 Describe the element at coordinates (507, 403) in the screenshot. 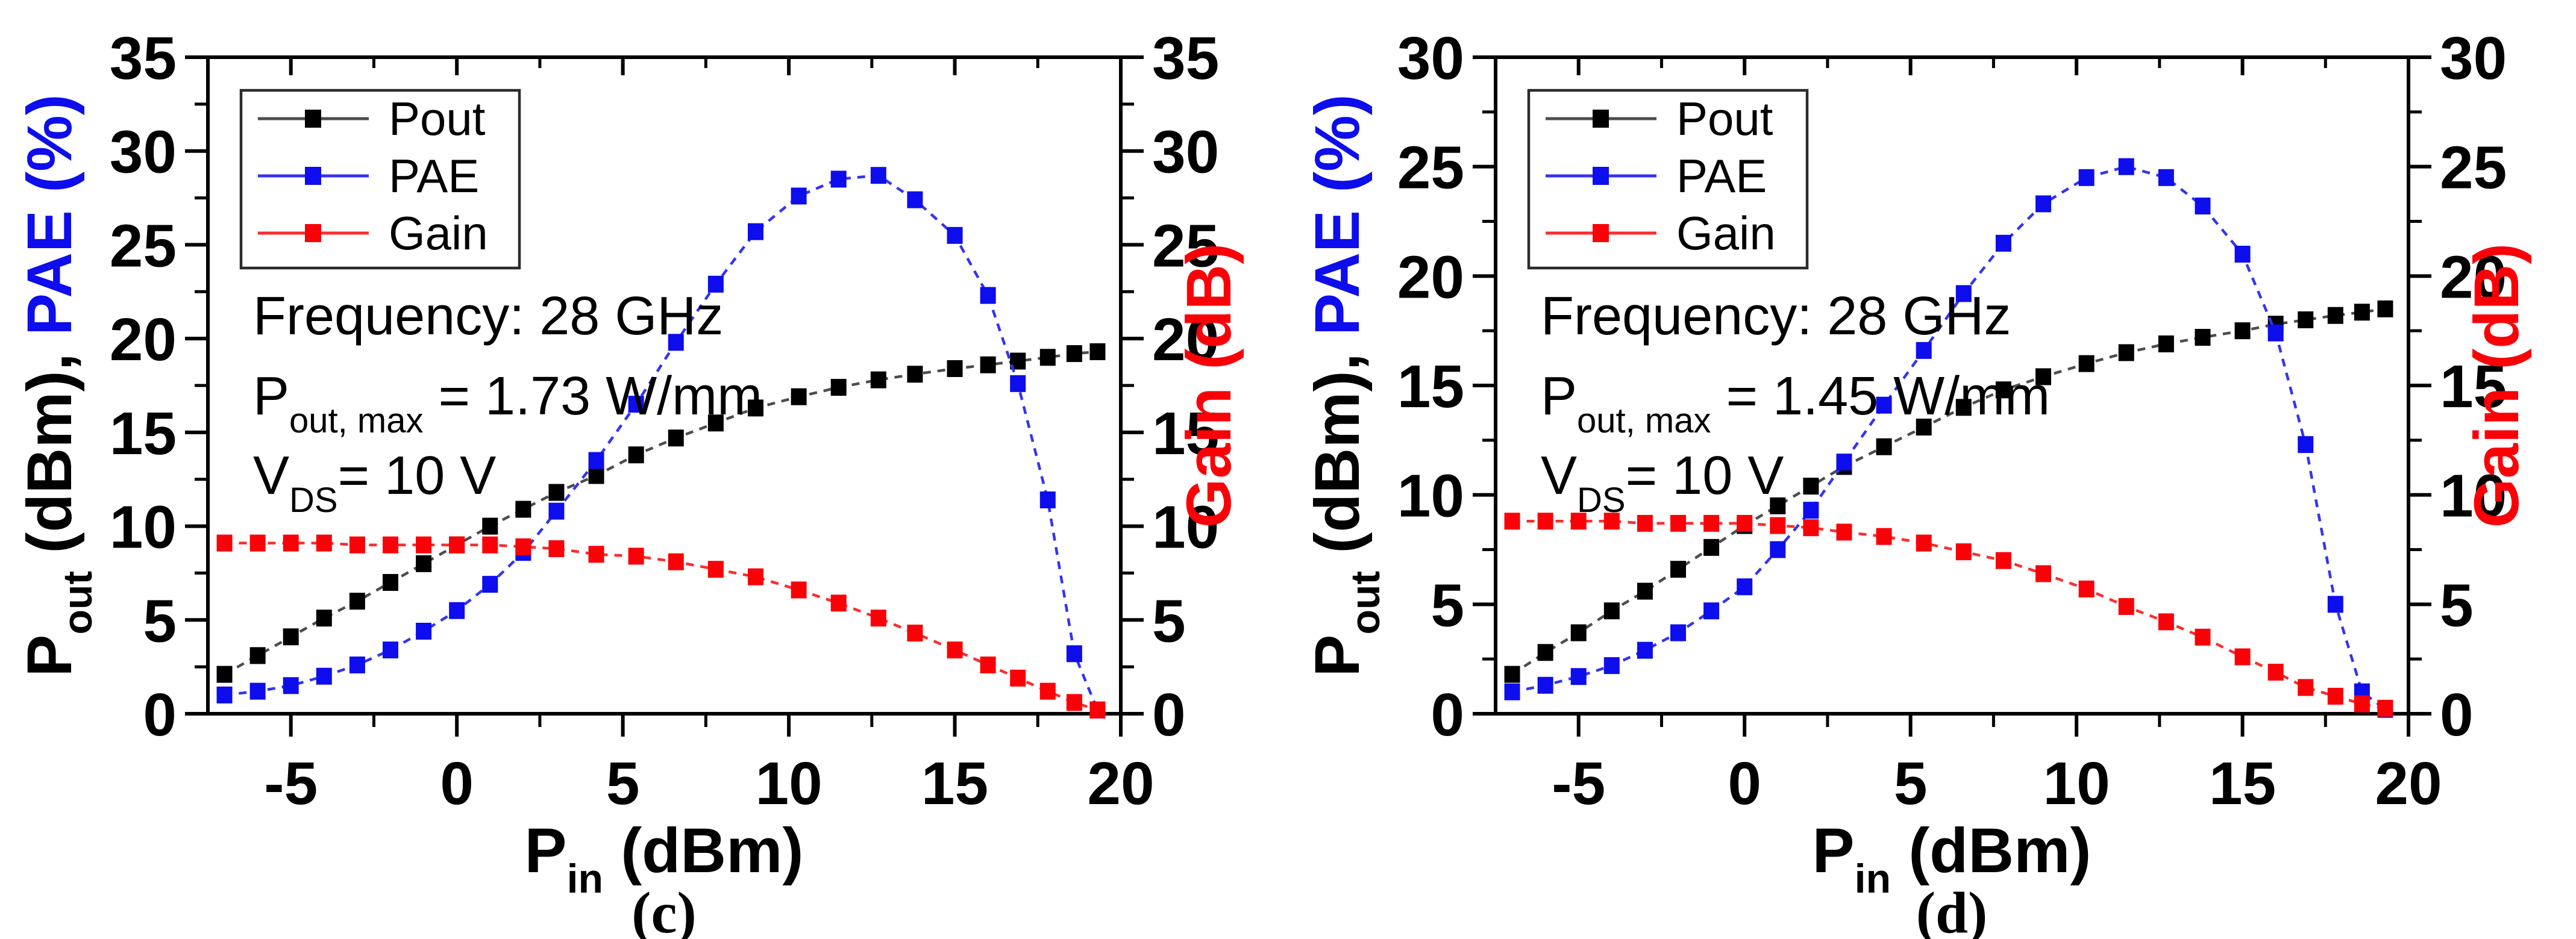

I see `annotation-line: Pout, max = 1.73 W/mm` at that location.